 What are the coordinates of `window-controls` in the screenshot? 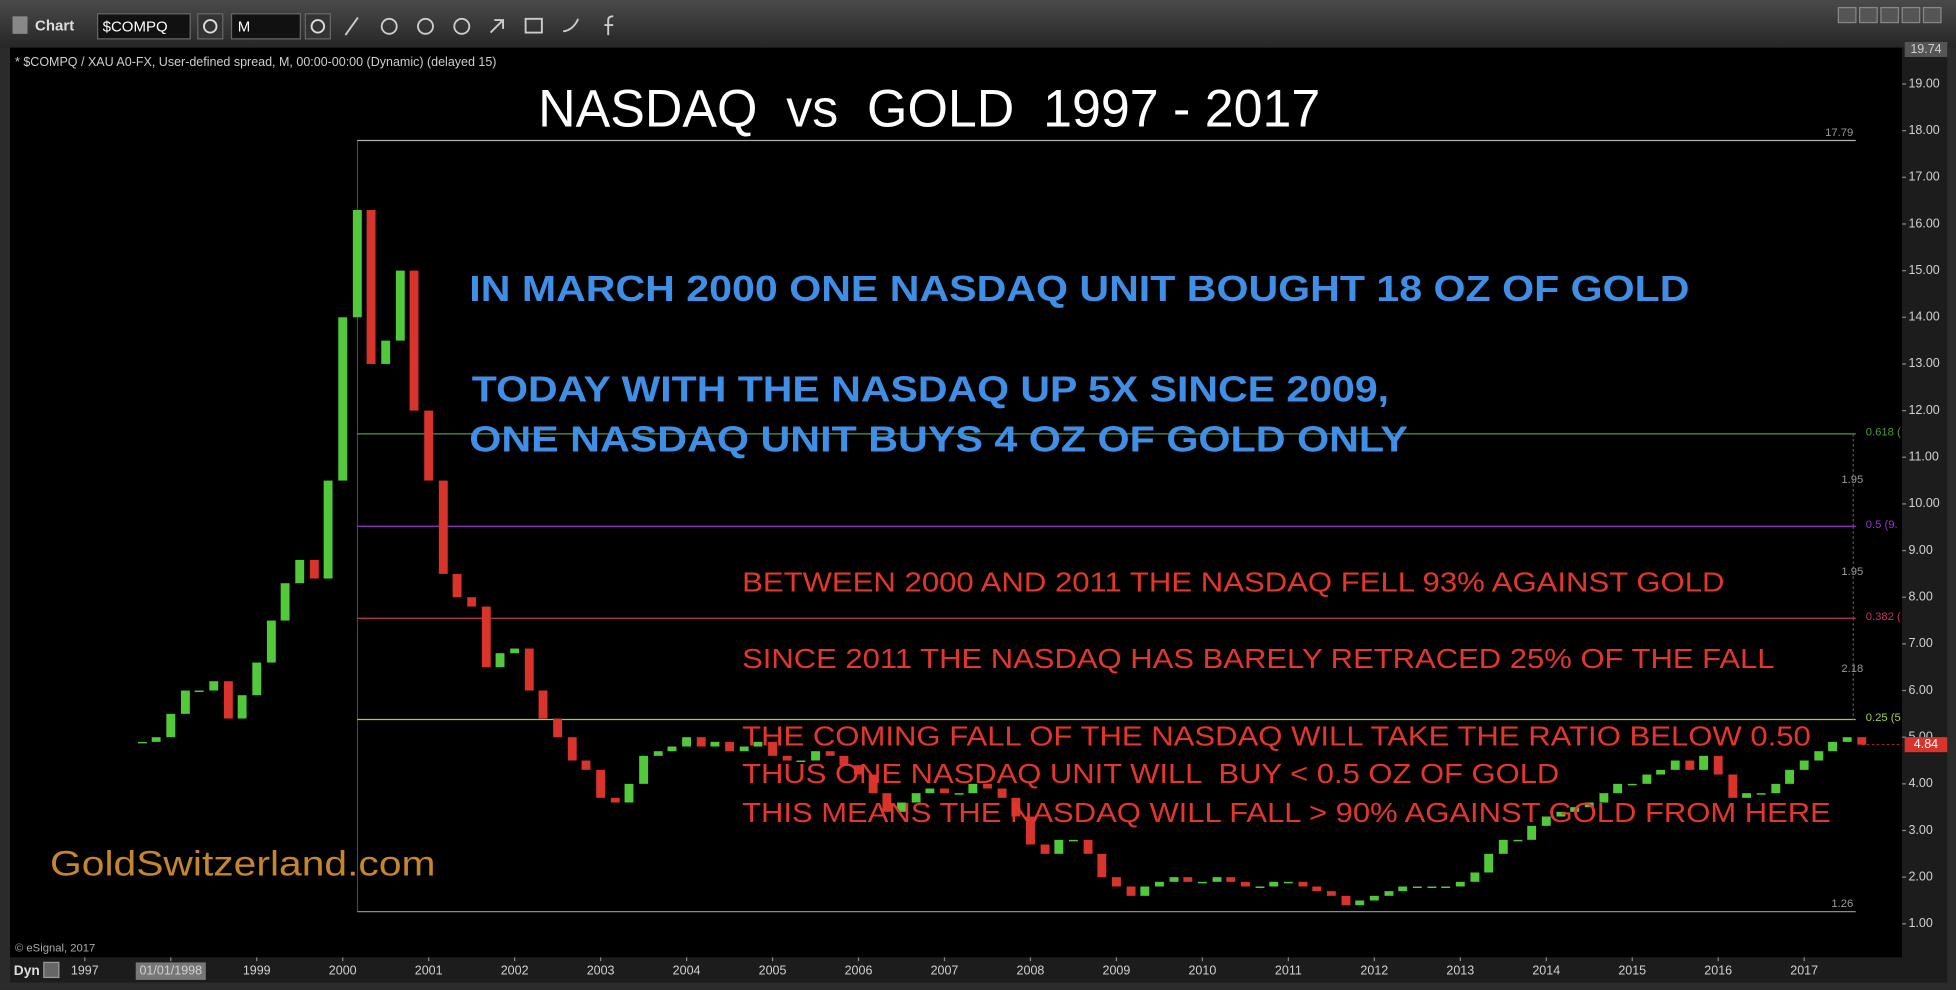 It's located at (1889, 15).